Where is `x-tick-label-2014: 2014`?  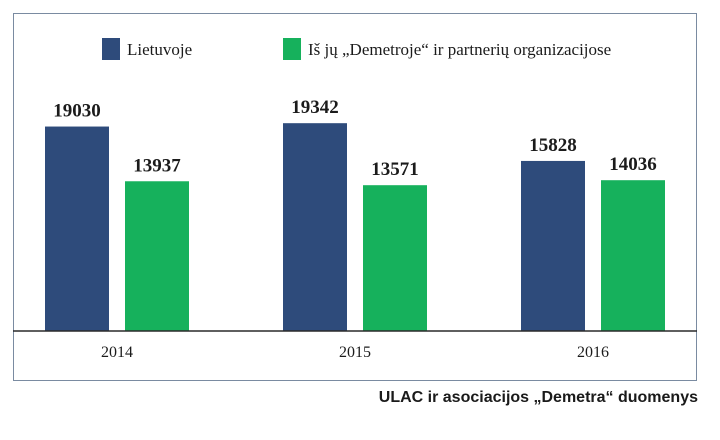
x-tick-label-2014: 2014 is located at coordinates (117, 352).